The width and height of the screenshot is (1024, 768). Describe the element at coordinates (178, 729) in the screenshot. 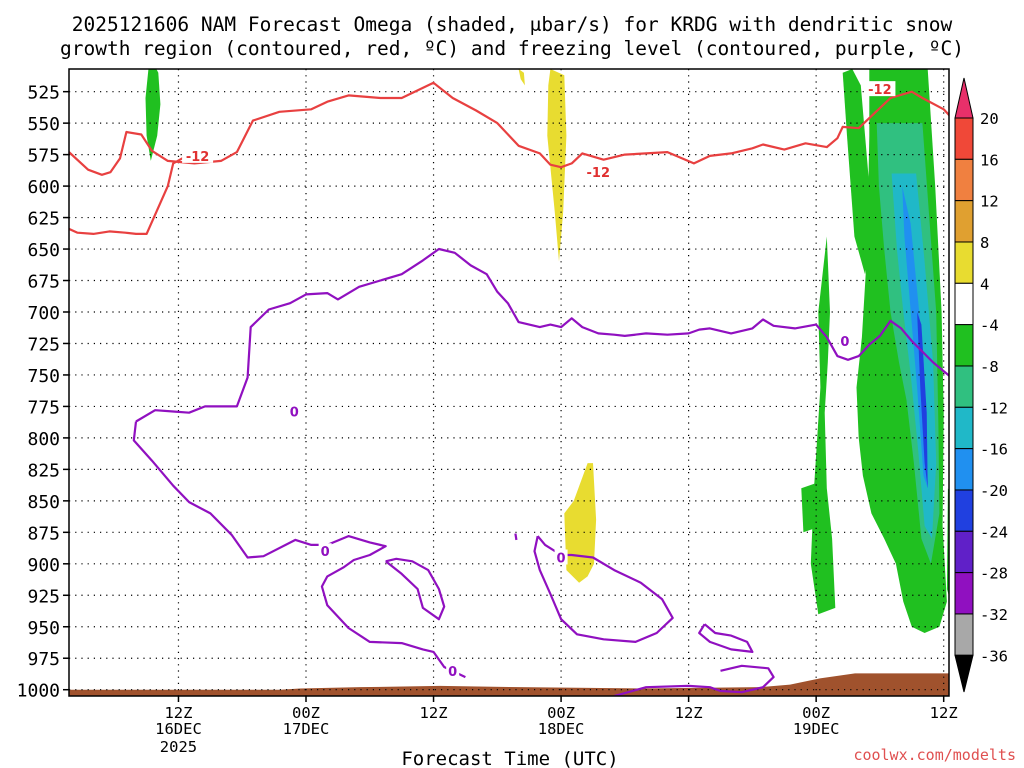

I see `x-tick-label-mid-6: 16DEC` at that location.